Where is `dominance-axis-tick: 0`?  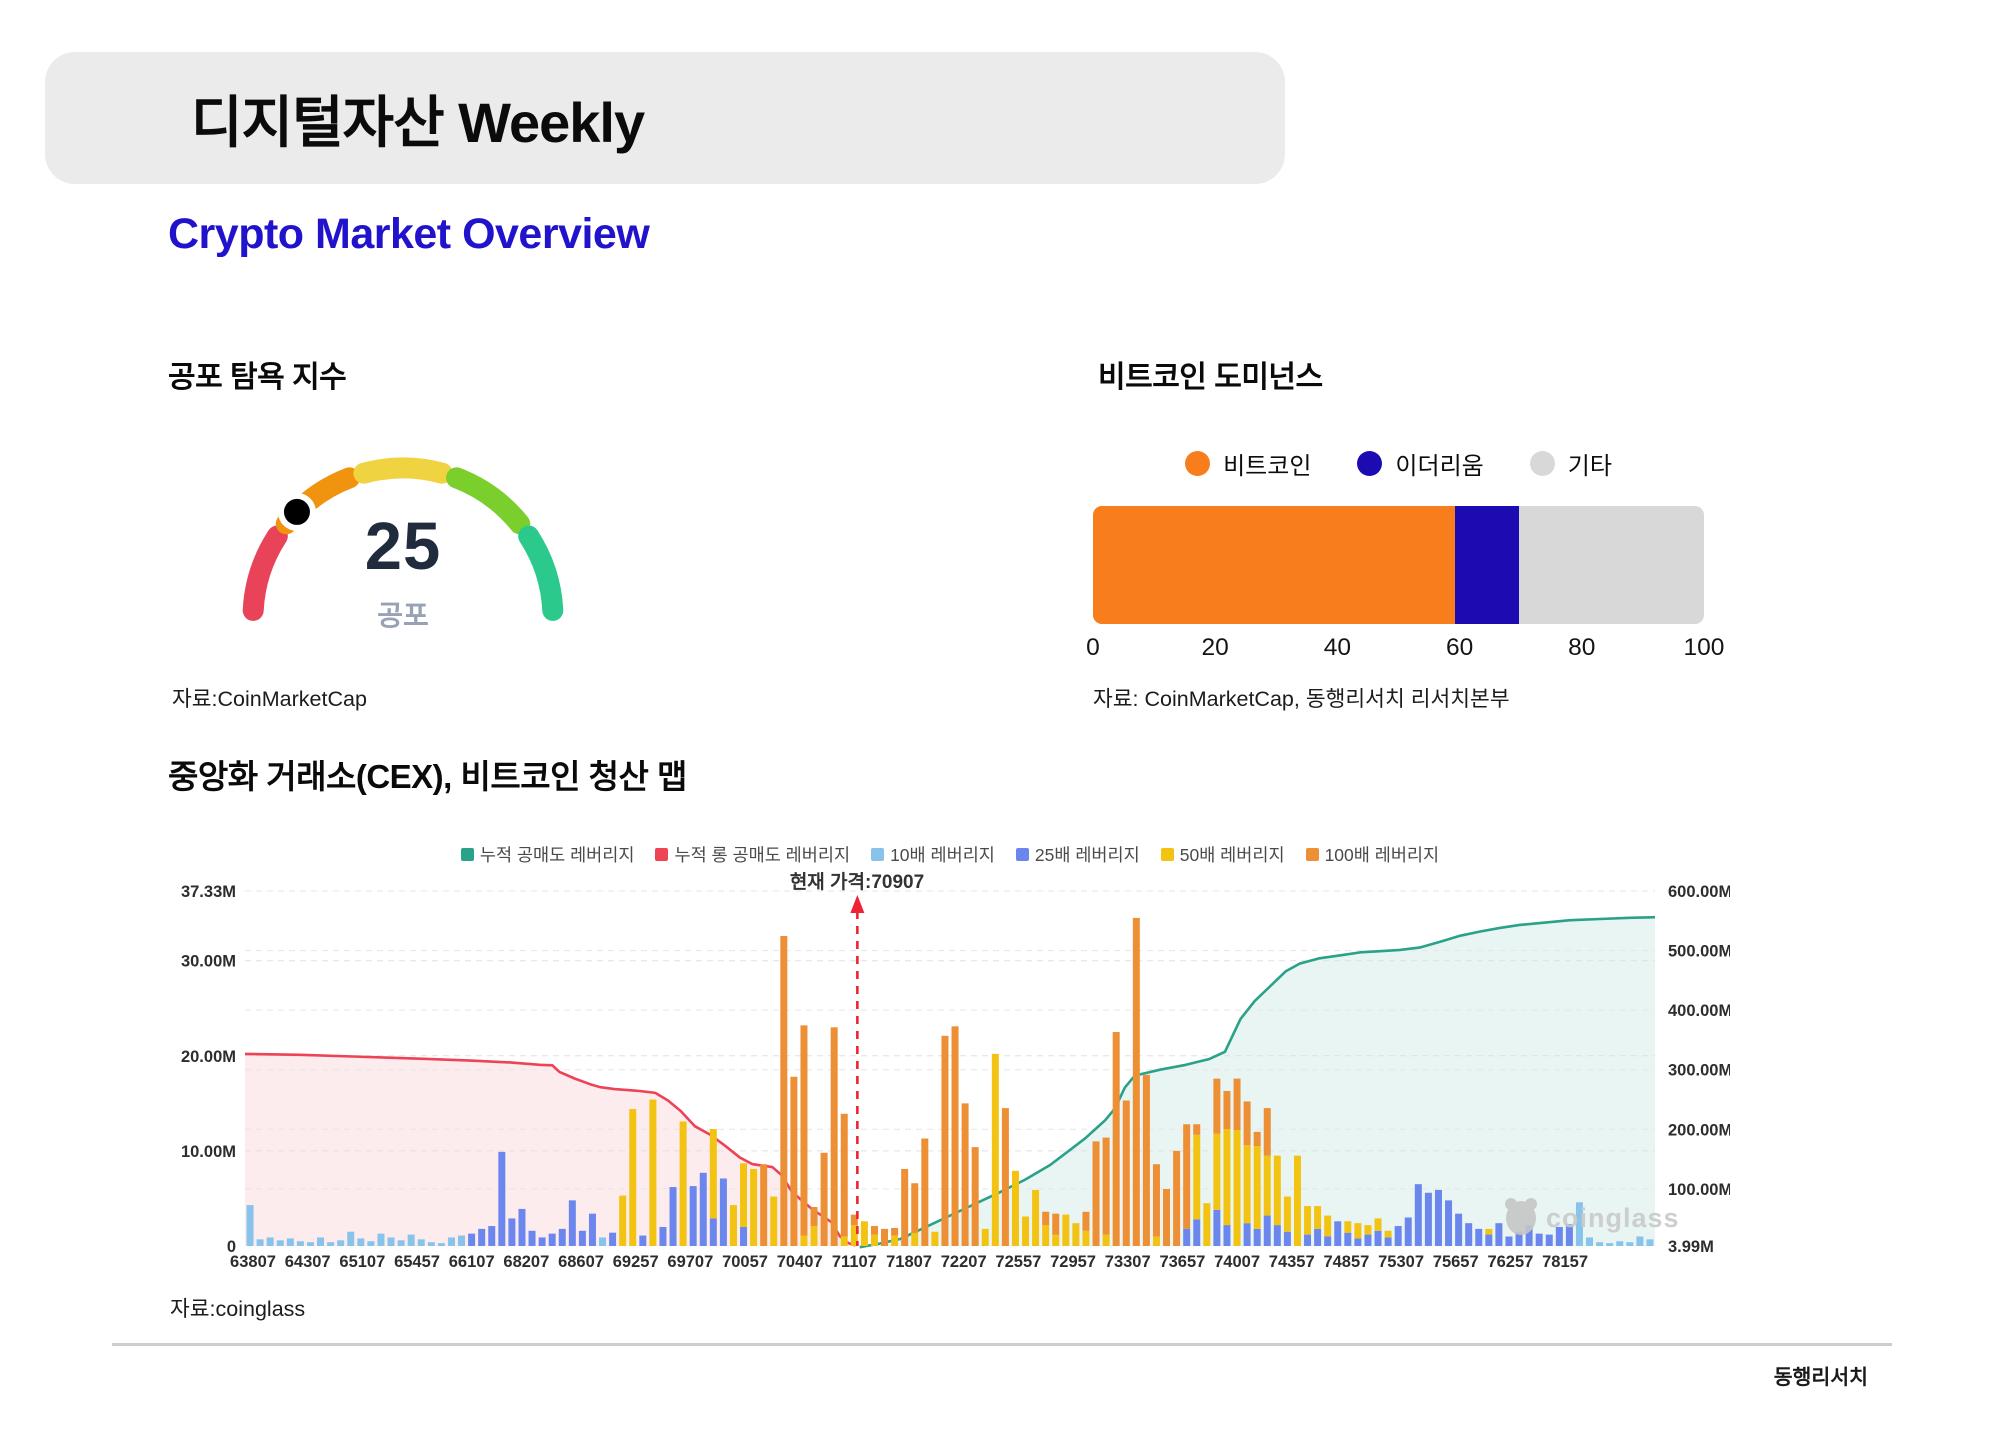
dominance-axis-tick: 0 is located at coordinates (1093, 647).